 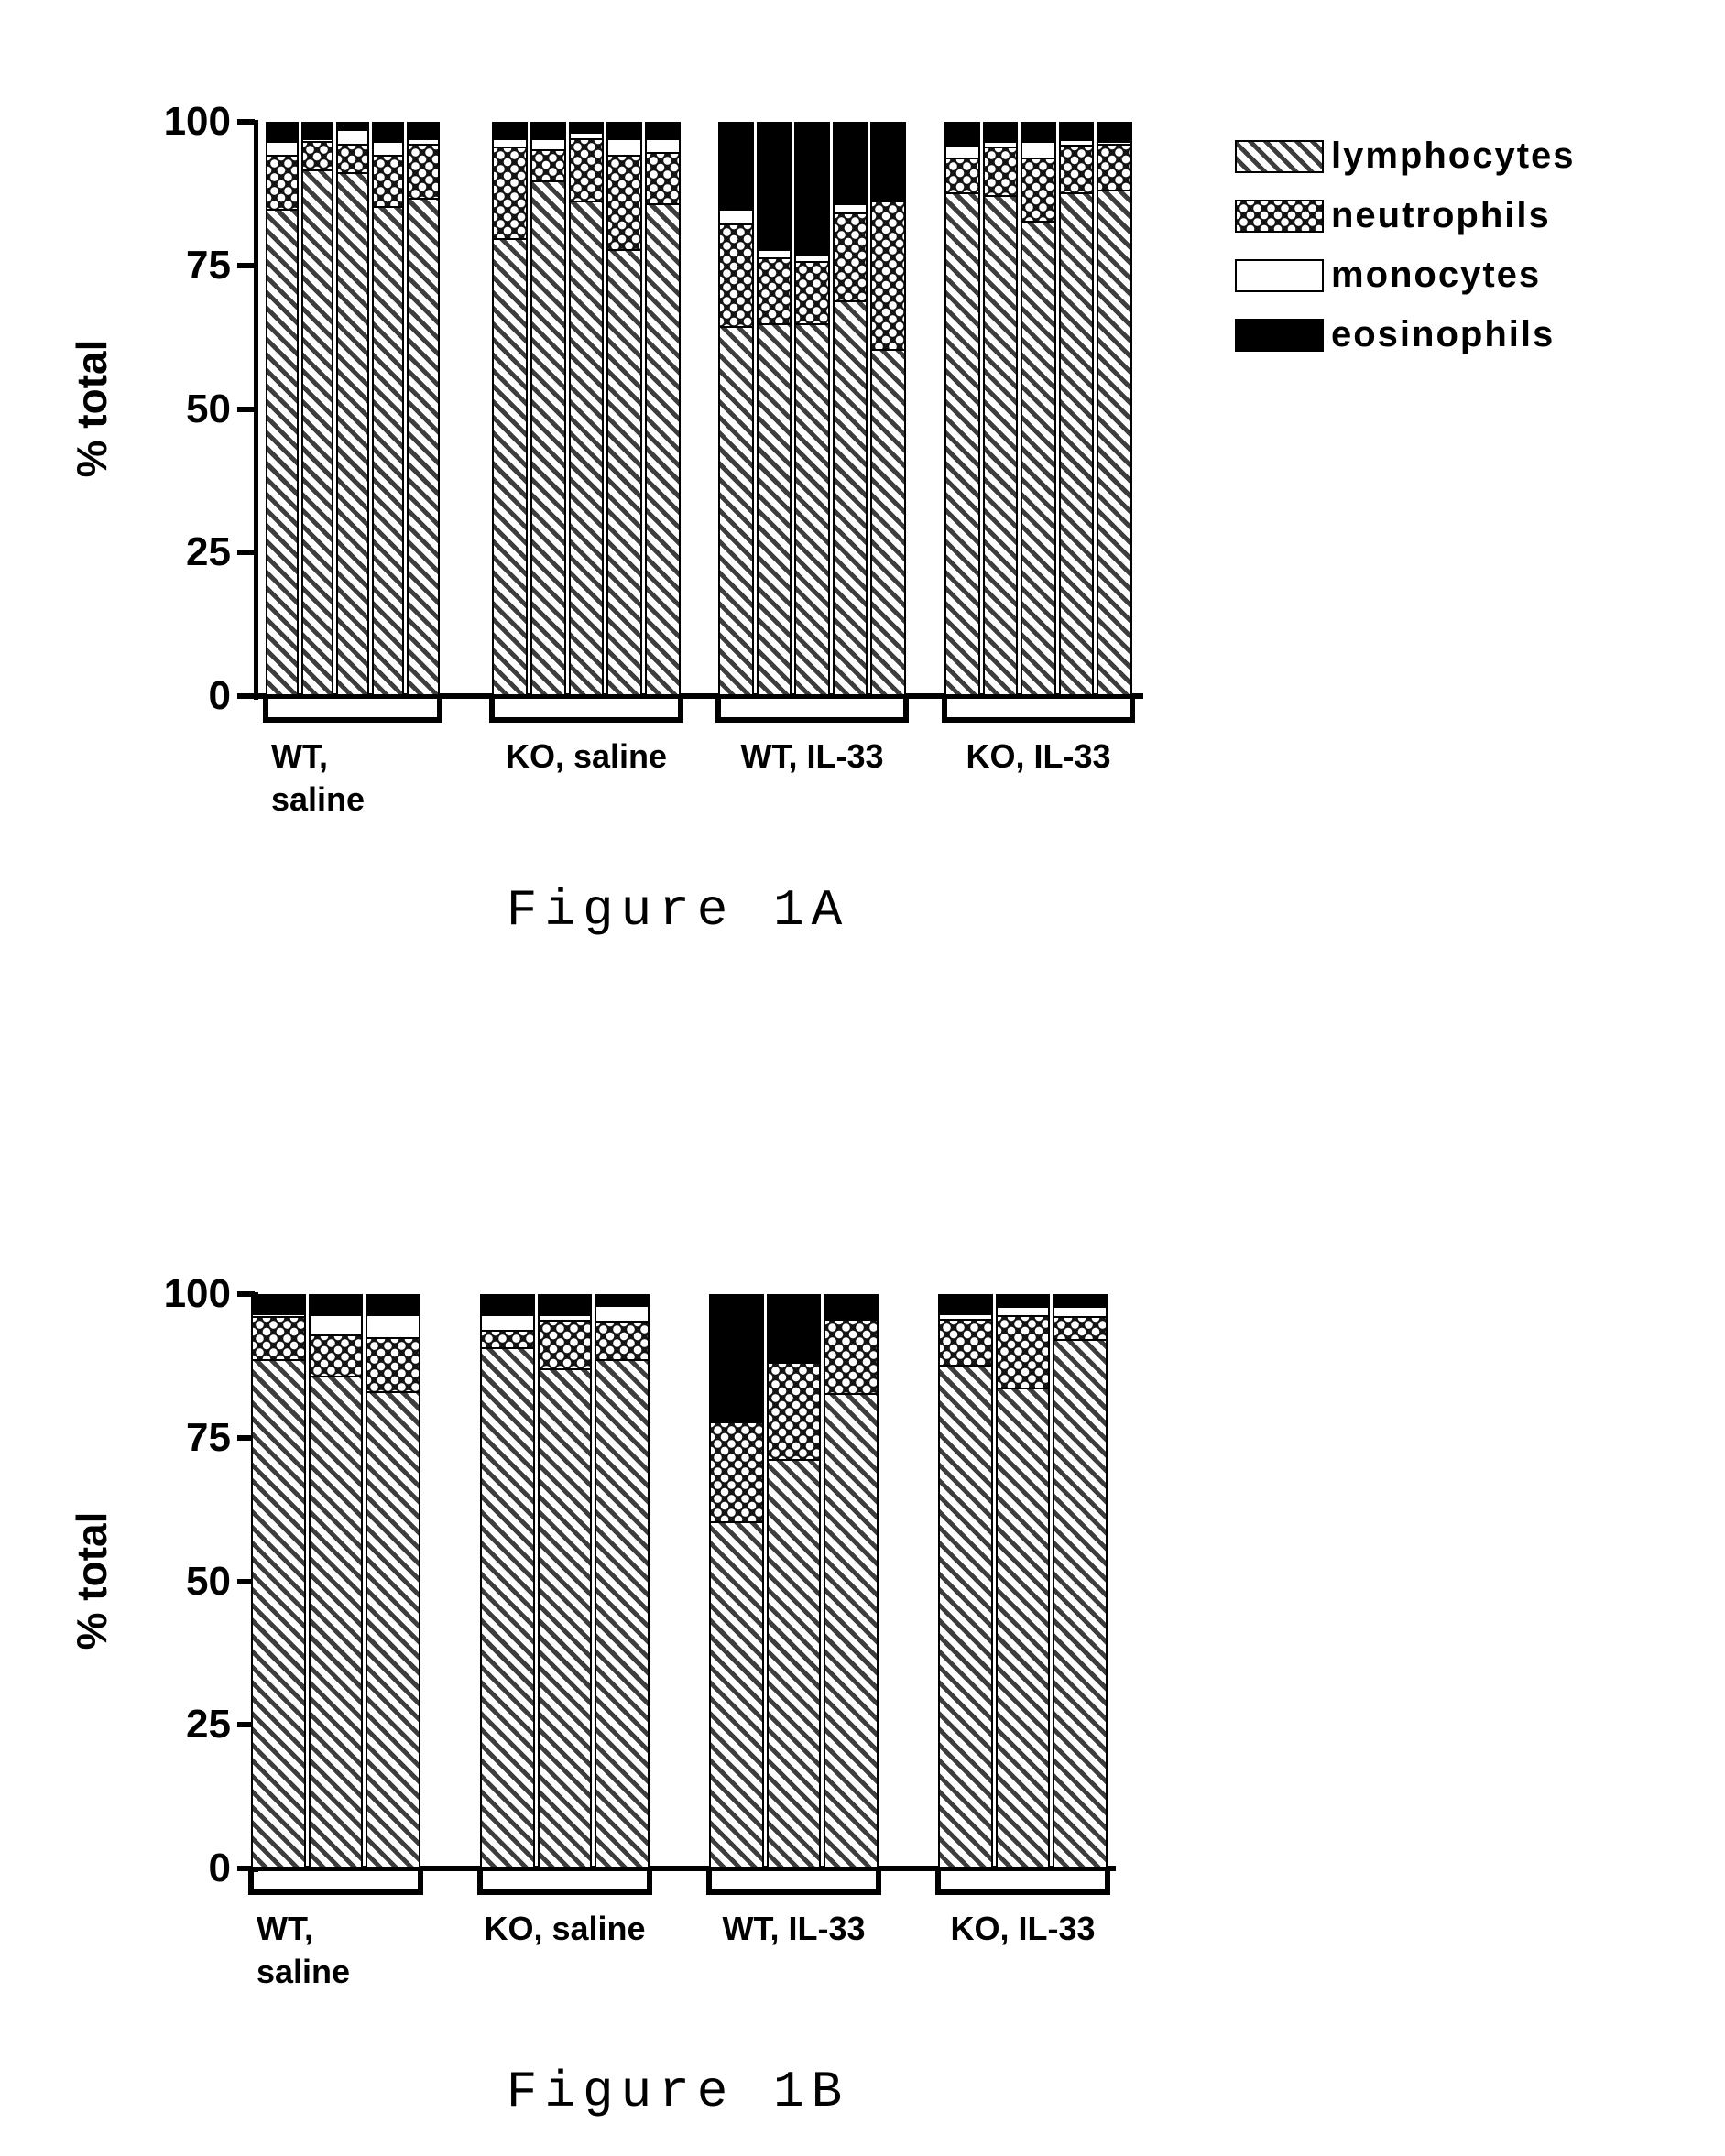 What do you see at coordinates (1279, 216) in the screenshot?
I see `neutrophils-swatch-icon` at bounding box center [1279, 216].